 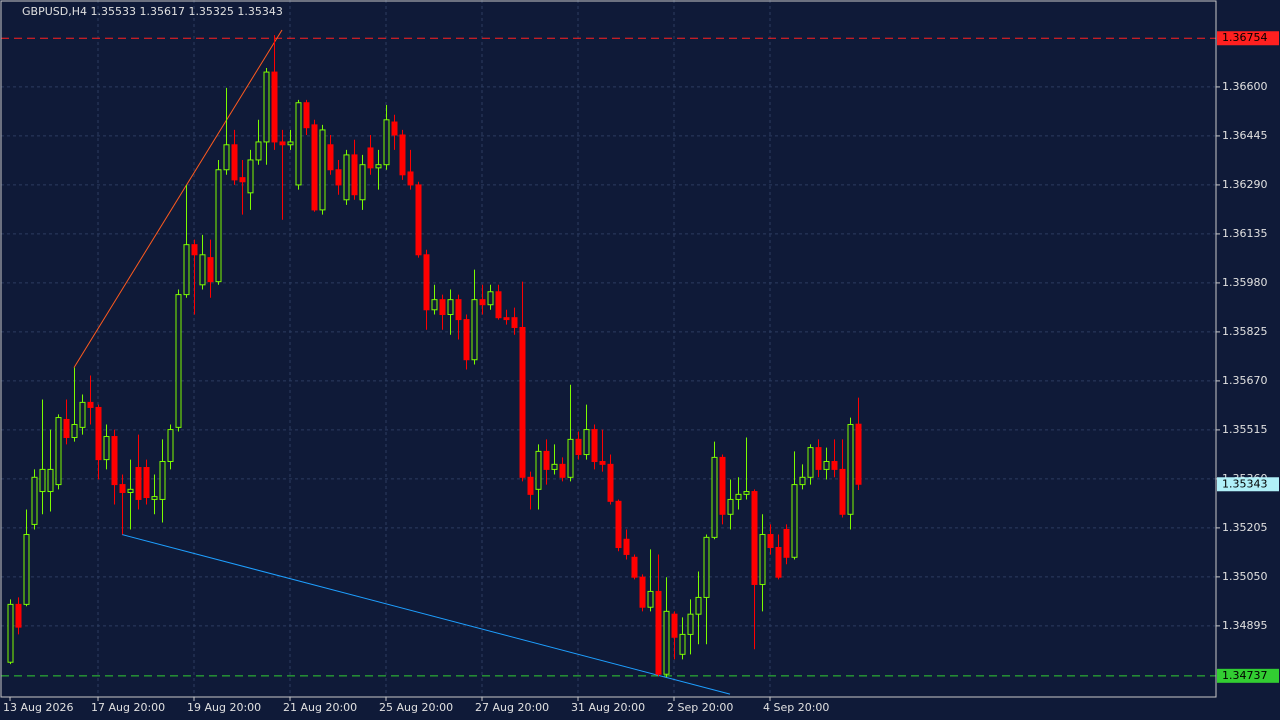 What do you see at coordinates (1245, 675) in the screenshot?
I see `level-label: 1.34737` at bounding box center [1245, 675].